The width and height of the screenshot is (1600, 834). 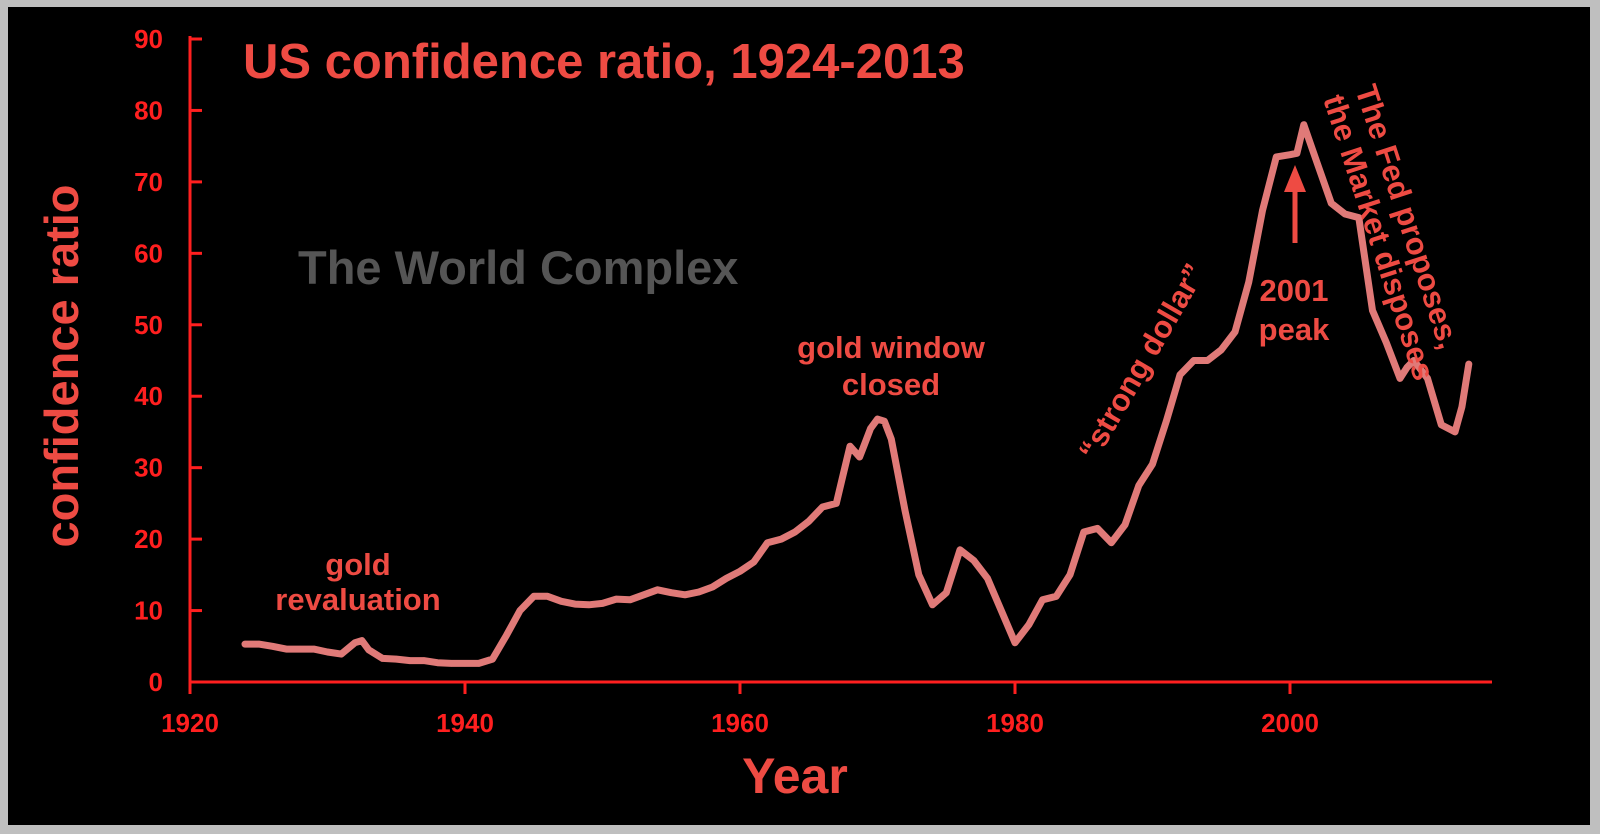 I want to click on y-tick-label: 80, so click(x=148, y=110).